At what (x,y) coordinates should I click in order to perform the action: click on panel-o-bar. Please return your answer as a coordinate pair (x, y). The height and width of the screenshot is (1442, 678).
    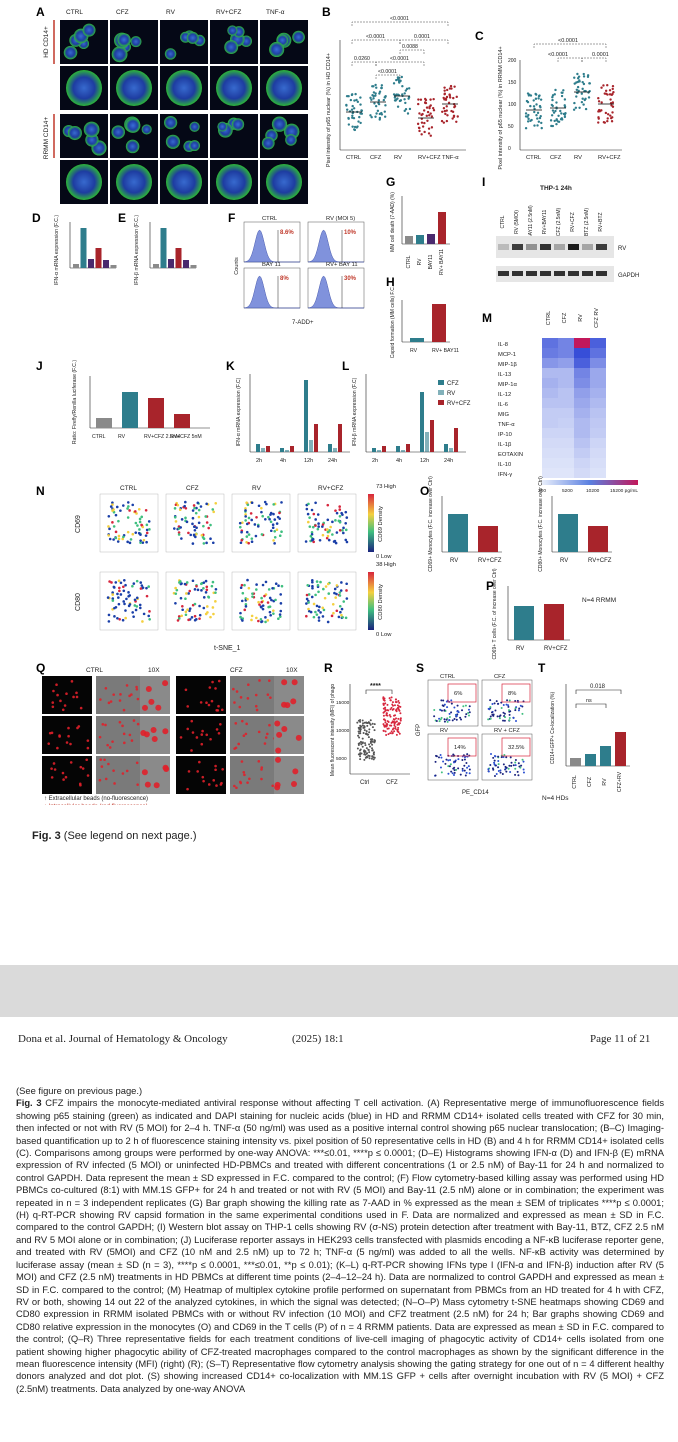
    Looking at the image, I should click on (458, 533).